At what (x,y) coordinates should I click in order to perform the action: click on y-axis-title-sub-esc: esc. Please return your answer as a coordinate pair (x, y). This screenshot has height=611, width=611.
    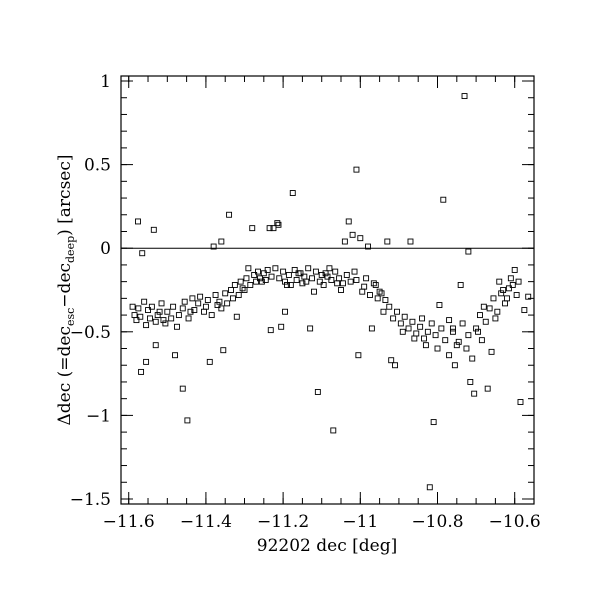
    Looking at the image, I should click on (70, 317).